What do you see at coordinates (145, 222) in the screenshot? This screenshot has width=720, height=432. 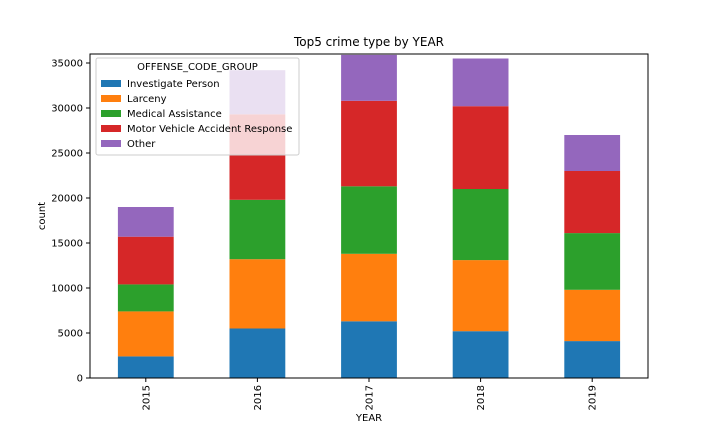 I see `bar-2015-other` at bounding box center [145, 222].